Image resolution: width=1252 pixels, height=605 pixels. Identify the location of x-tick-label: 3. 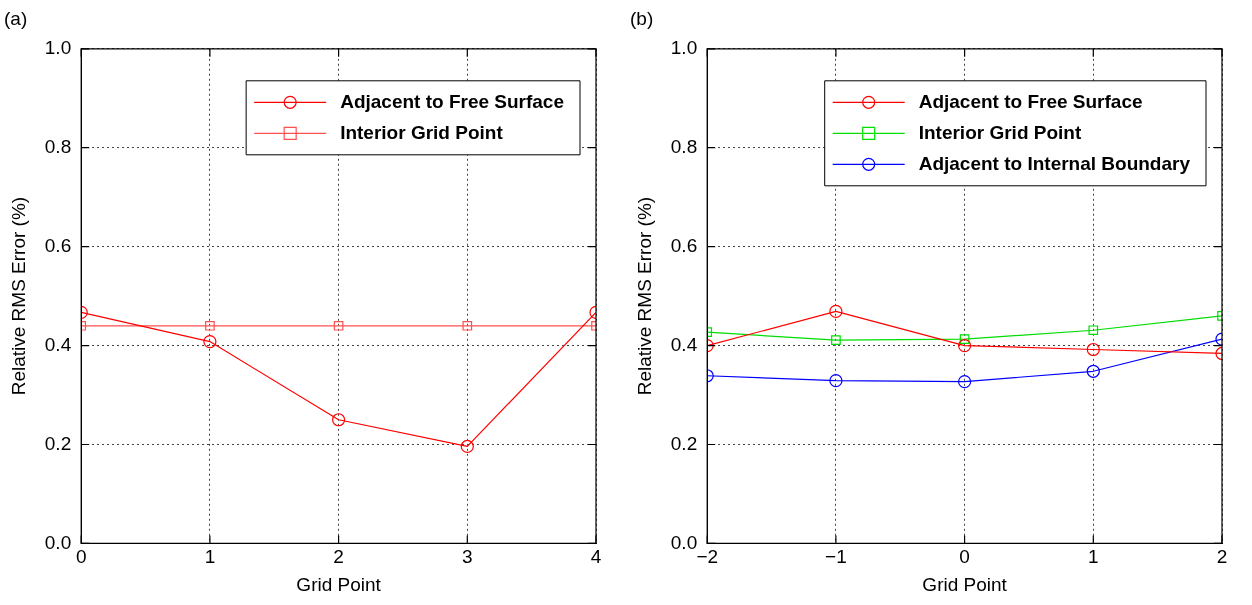
(467, 557).